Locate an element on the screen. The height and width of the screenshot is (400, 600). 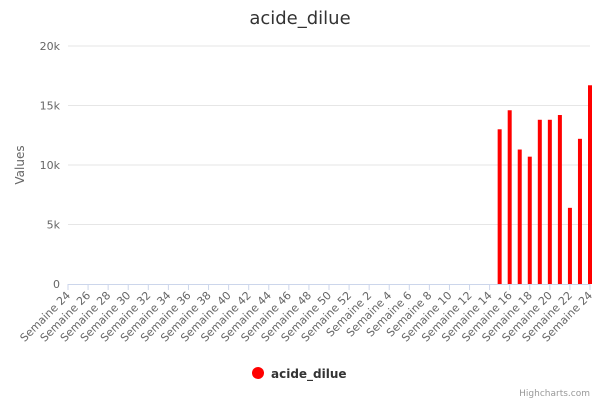
chart-title: acide_dilue is located at coordinates (299, 18).